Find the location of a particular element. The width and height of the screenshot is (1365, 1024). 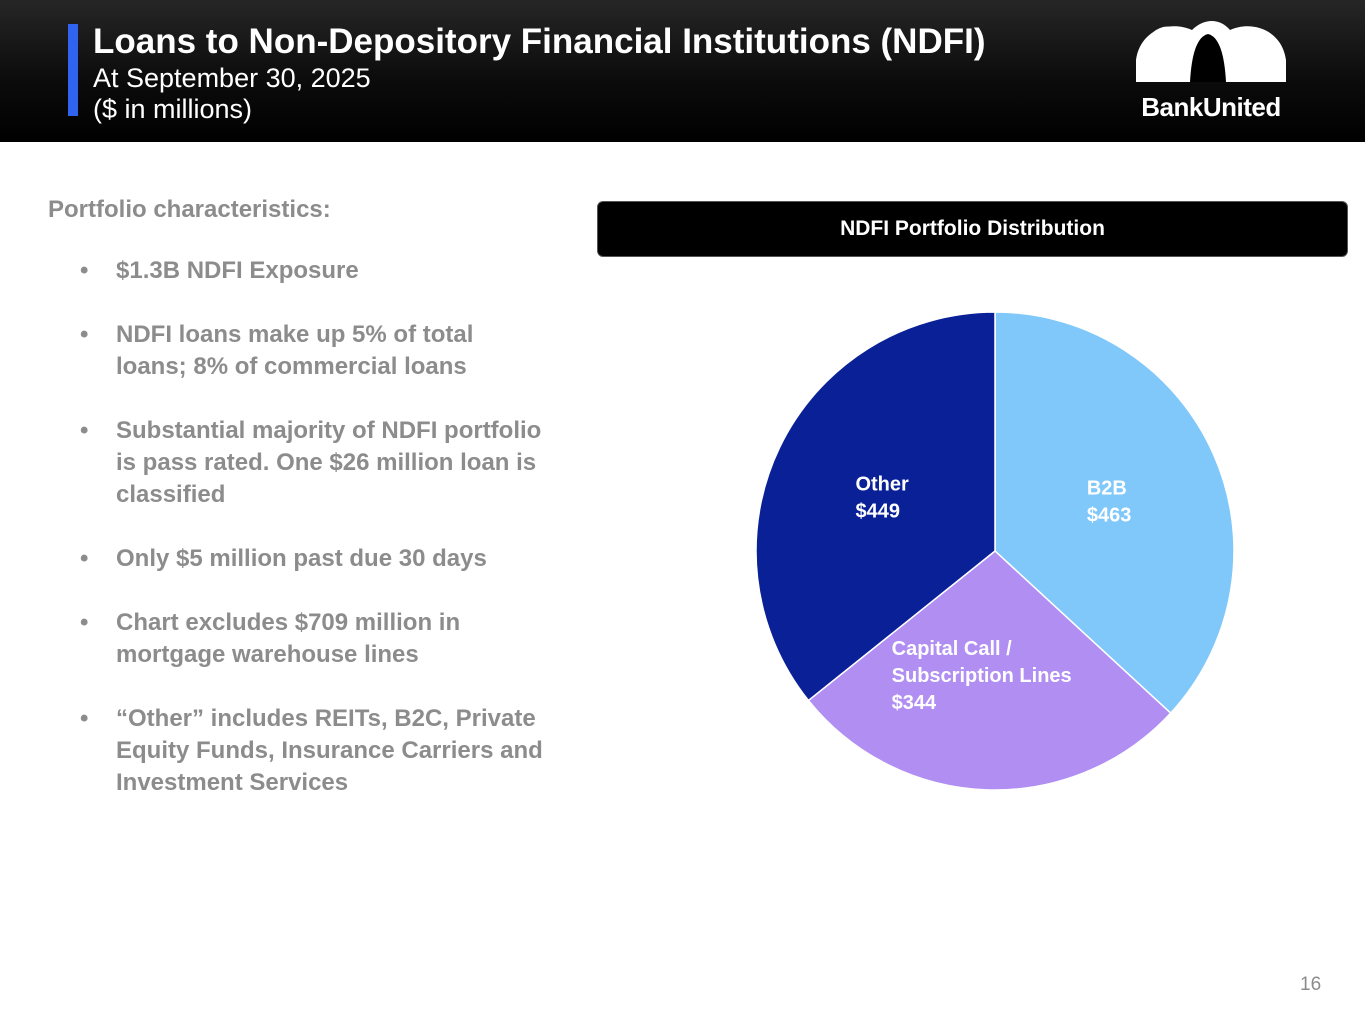

pie-slice-other is located at coordinates (875, 506).